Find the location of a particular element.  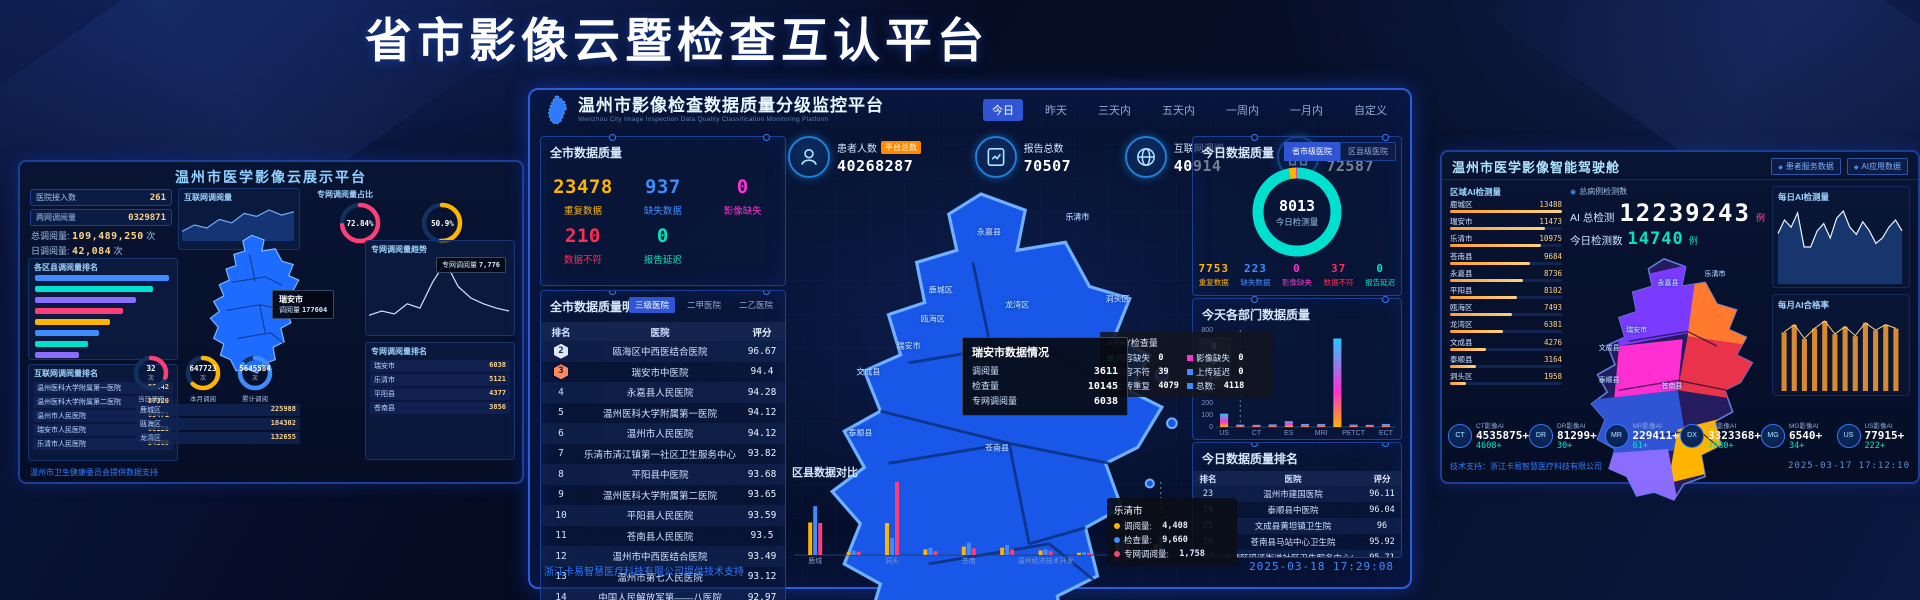

modality-today: 61+ is located at coordinates (1640, 446).